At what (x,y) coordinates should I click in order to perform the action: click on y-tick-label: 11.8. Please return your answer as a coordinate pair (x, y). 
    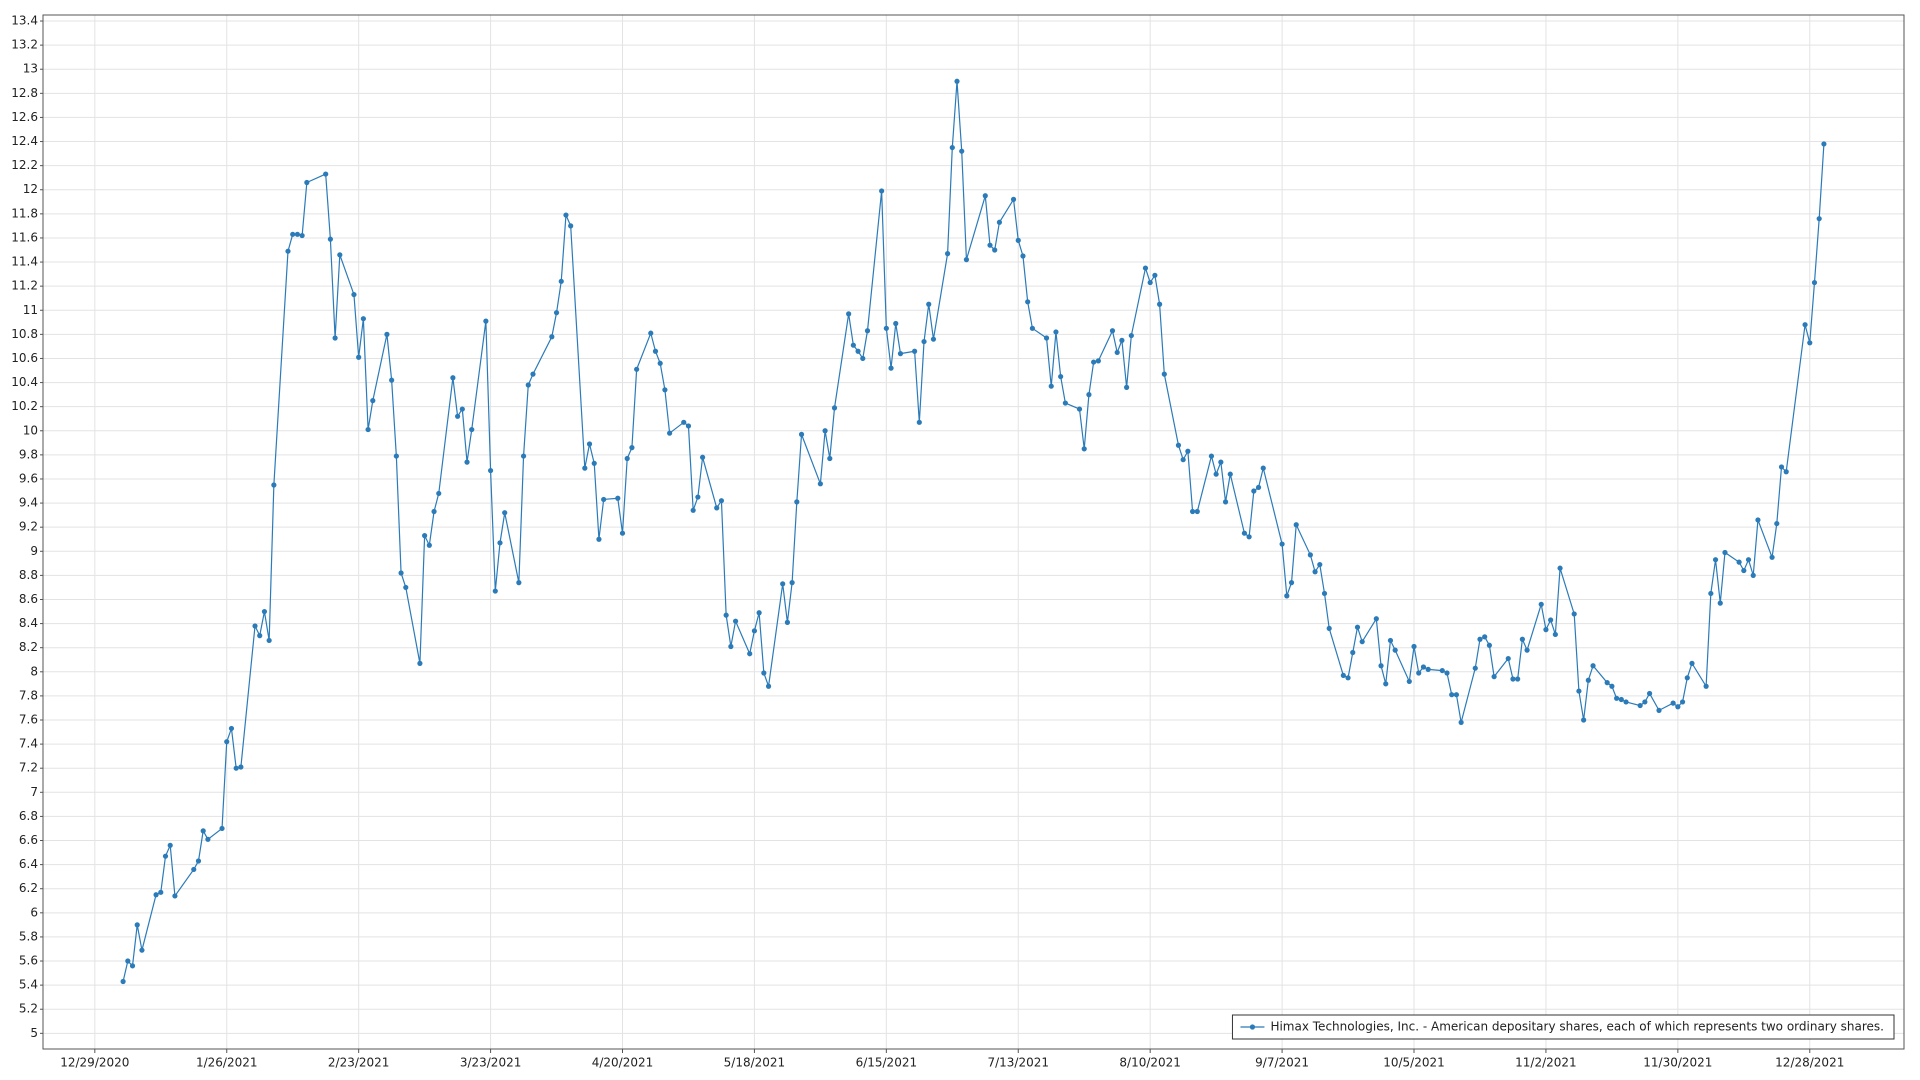
    Looking at the image, I should click on (24, 213).